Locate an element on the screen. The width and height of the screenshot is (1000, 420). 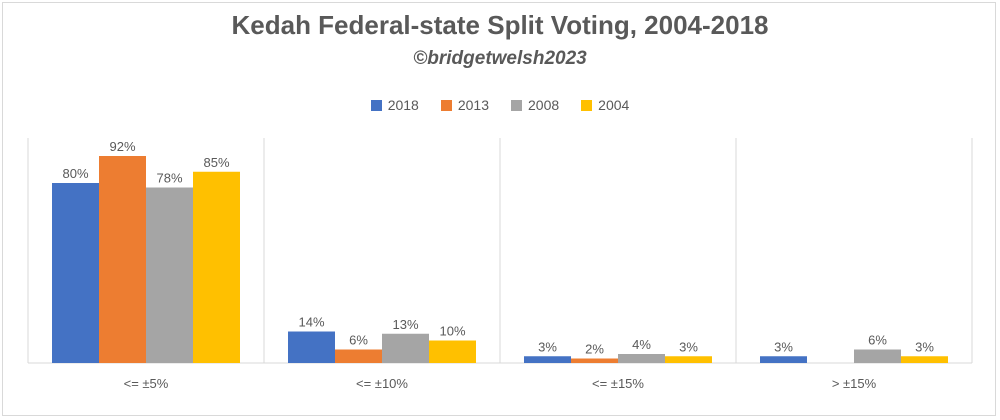
data-label-2018-3: 3% is located at coordinates (783, 346).